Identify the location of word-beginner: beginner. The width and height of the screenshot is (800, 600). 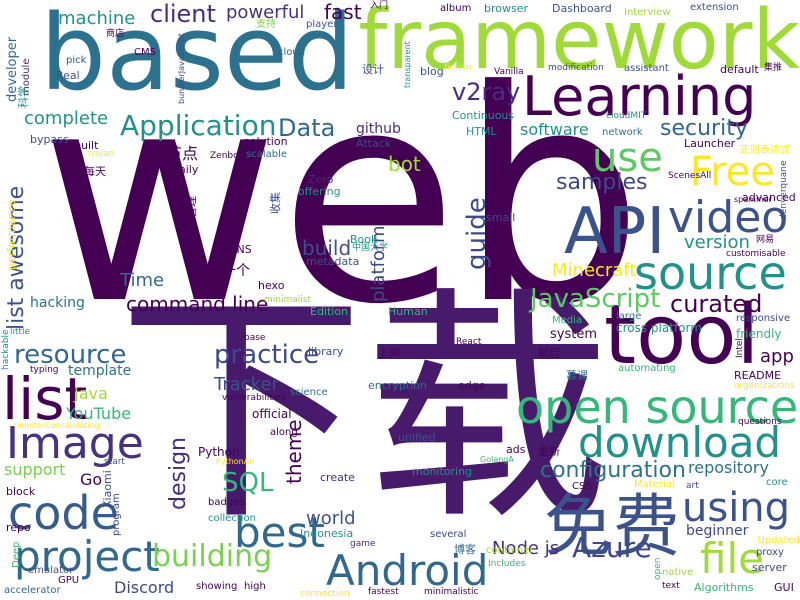
(717, 531).